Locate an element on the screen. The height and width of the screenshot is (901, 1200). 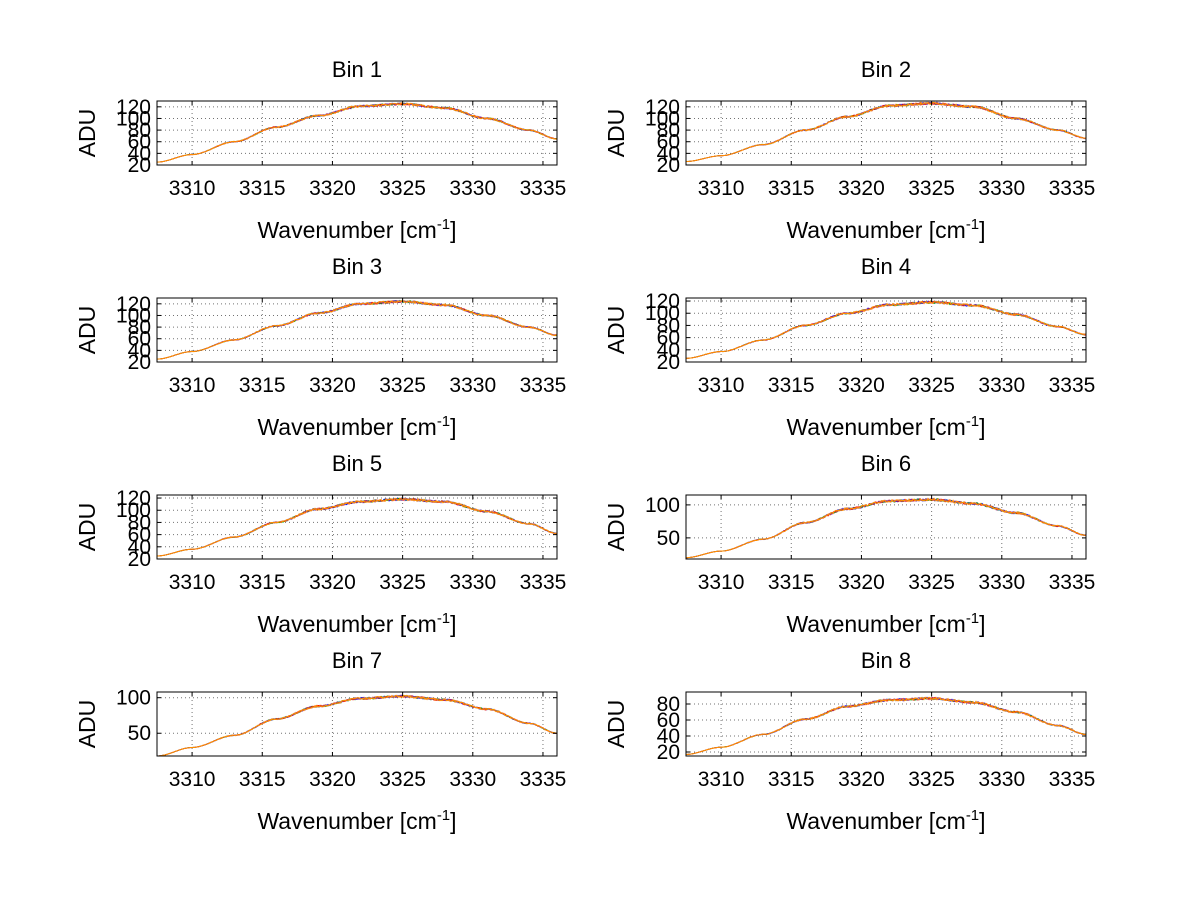
subplot-title: Bin 5 is located at coordinates (357, 463).